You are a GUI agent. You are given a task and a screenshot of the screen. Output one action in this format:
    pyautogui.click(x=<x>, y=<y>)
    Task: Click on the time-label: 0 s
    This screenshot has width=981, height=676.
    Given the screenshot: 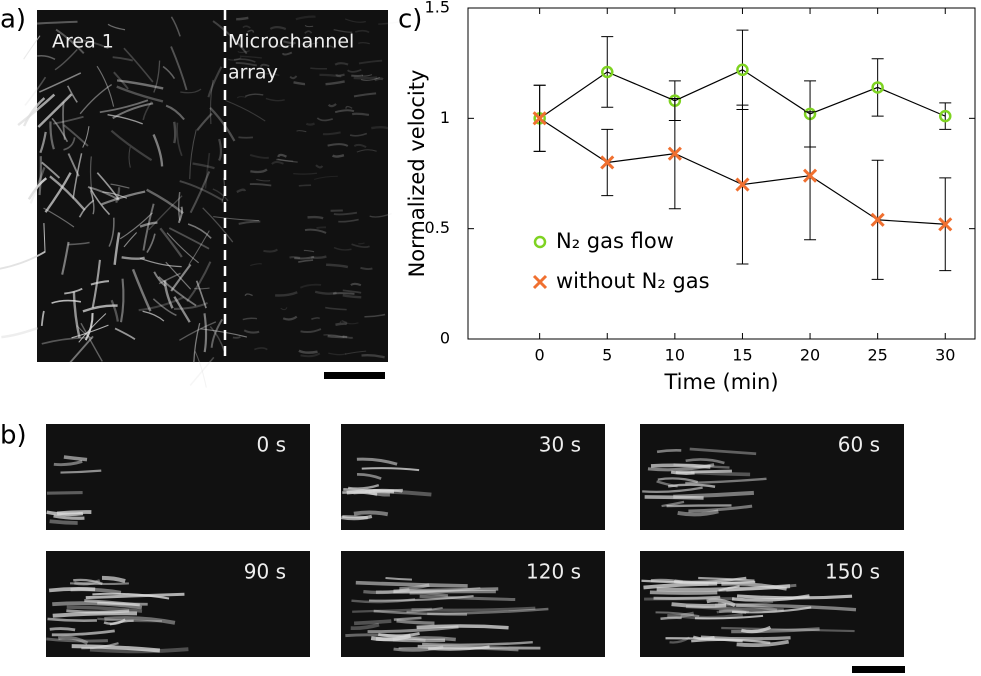 What is the action you would take?
    pyautogui.click(x=271, y=445)
    